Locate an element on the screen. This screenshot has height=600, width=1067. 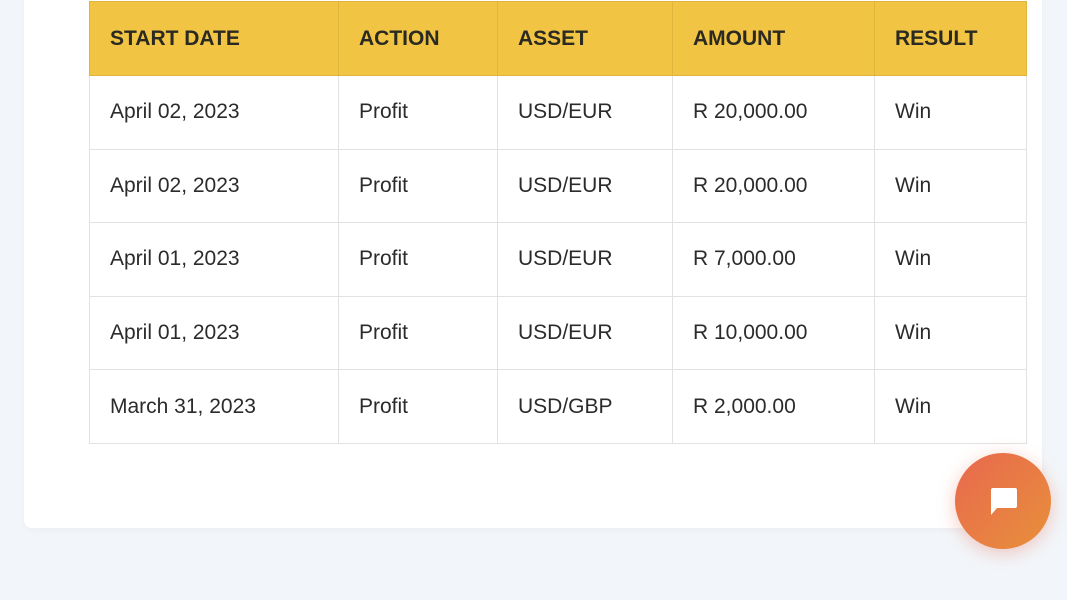
cell-amount: R 7,000.00 is located at coordinates (773, 259).